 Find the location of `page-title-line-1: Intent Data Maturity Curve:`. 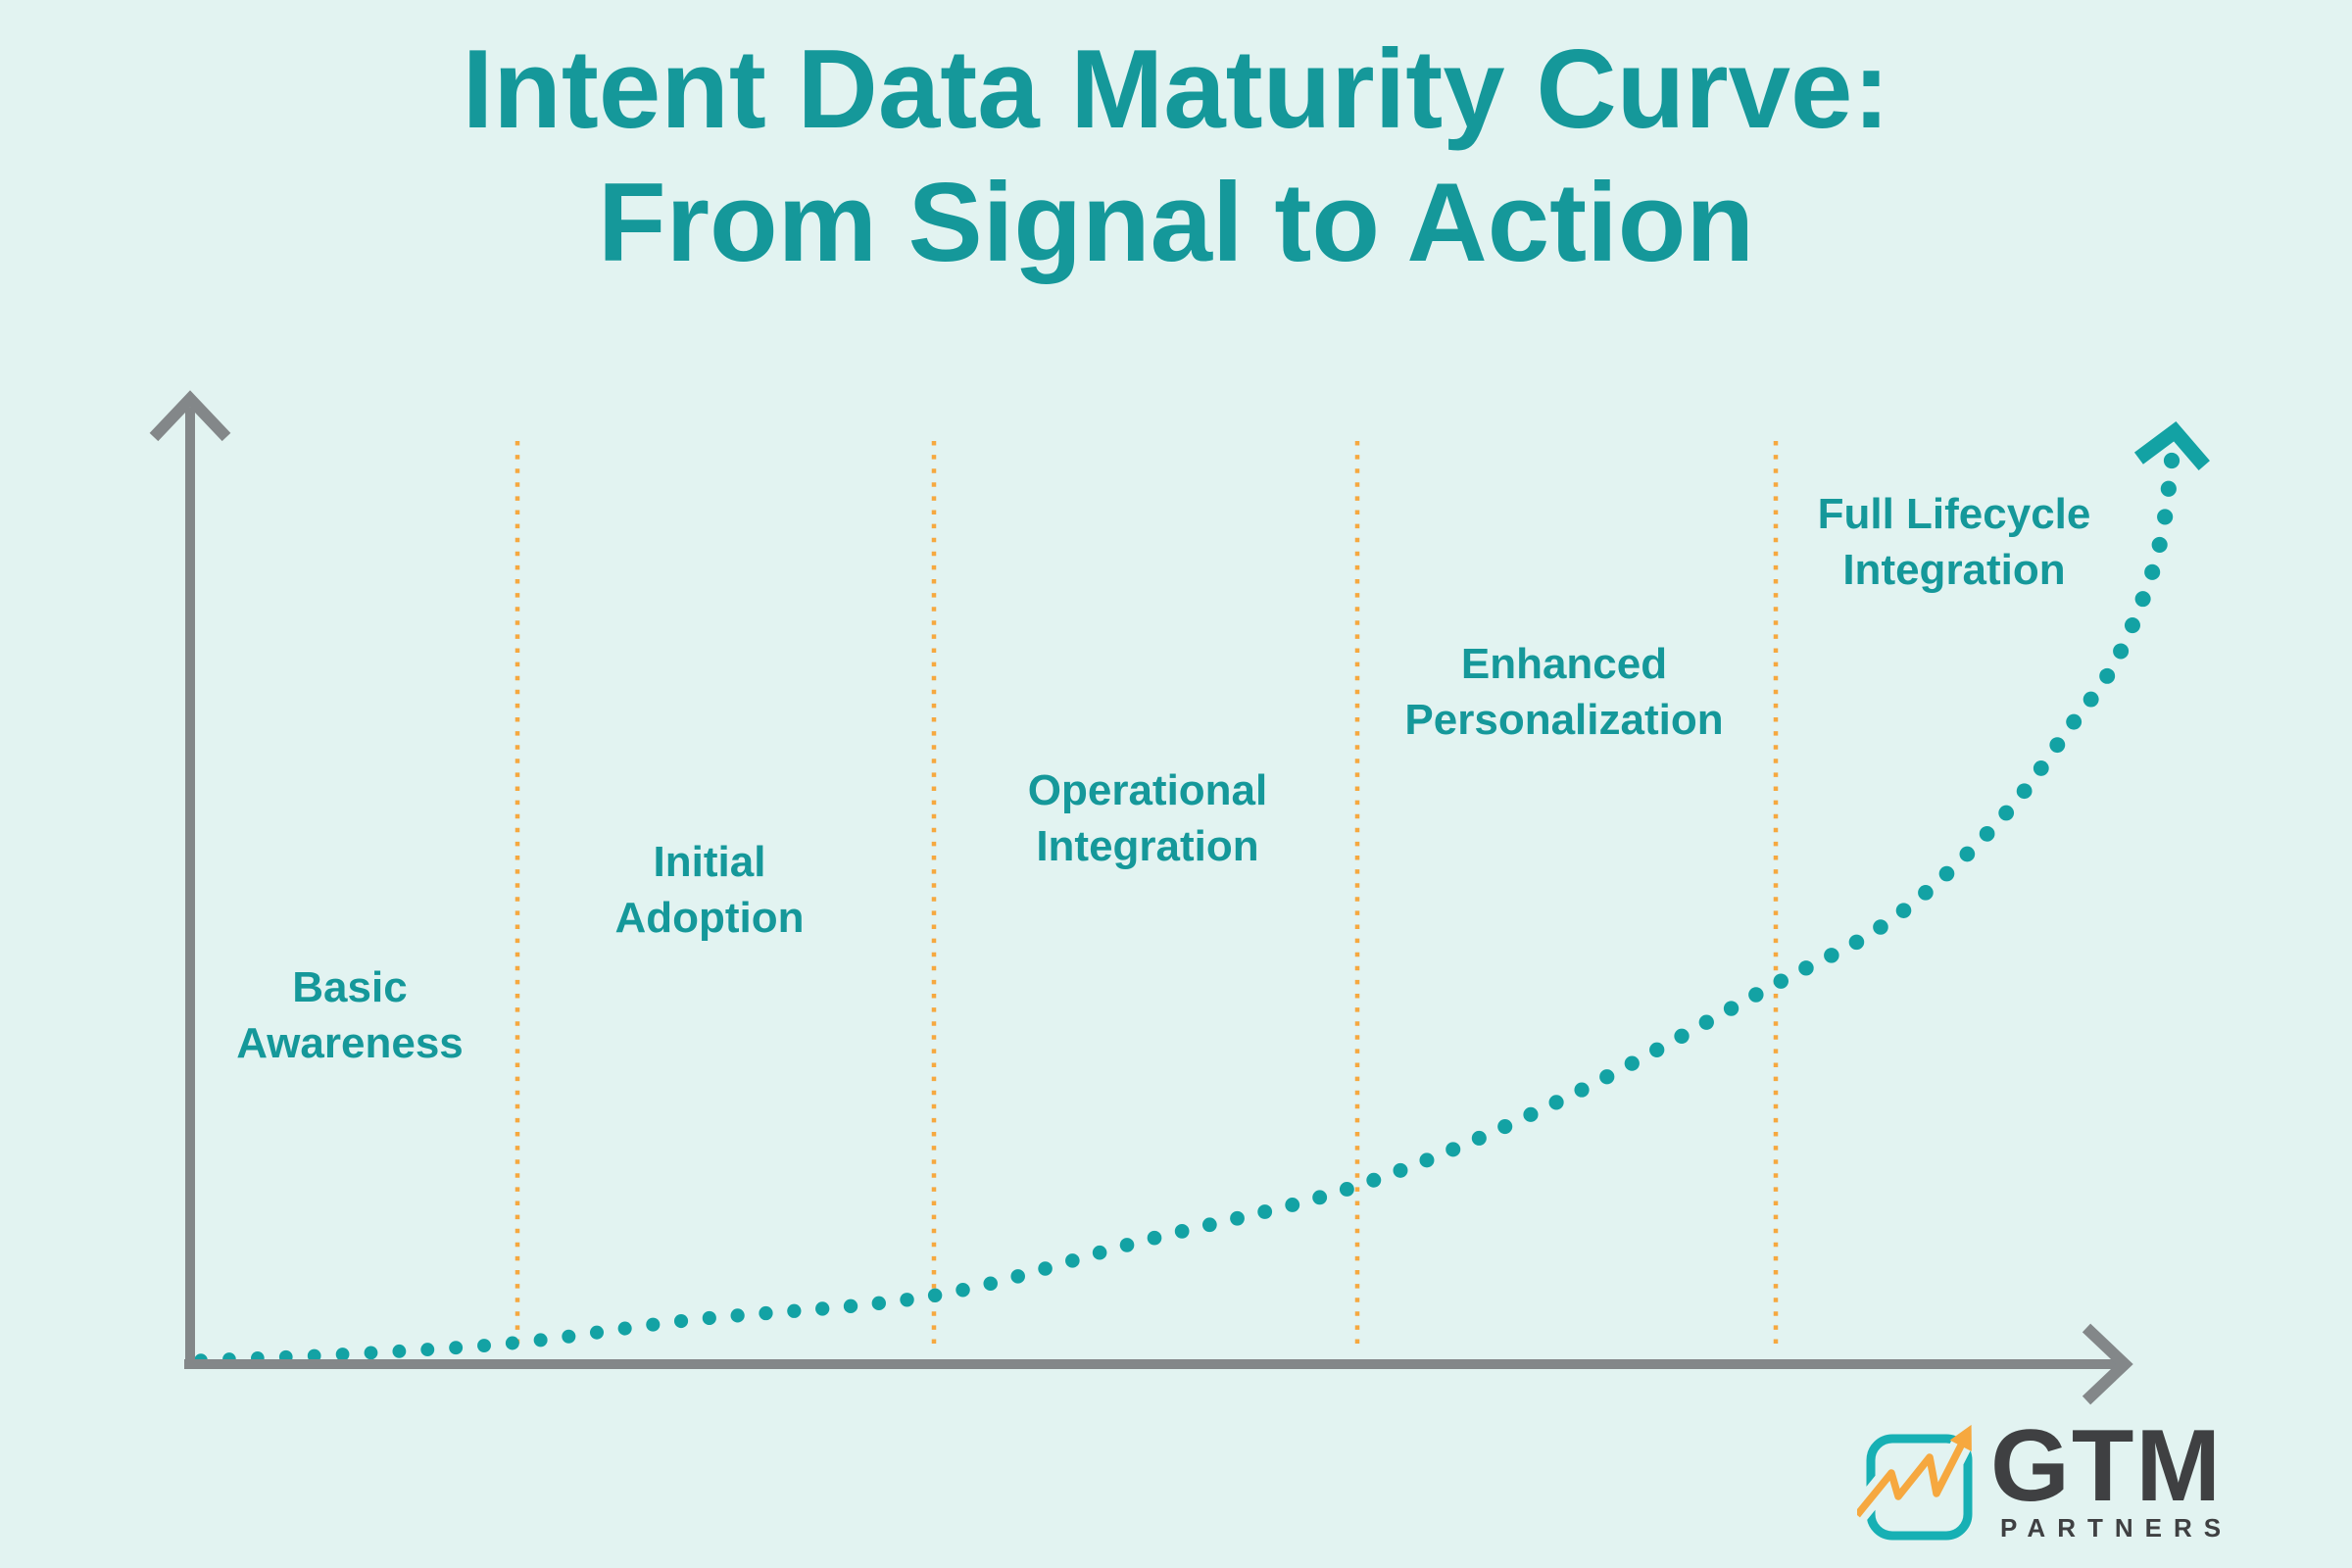

page-title-line-1: Intent Data Maturity Curve: is located at coordinates (1176, 89).